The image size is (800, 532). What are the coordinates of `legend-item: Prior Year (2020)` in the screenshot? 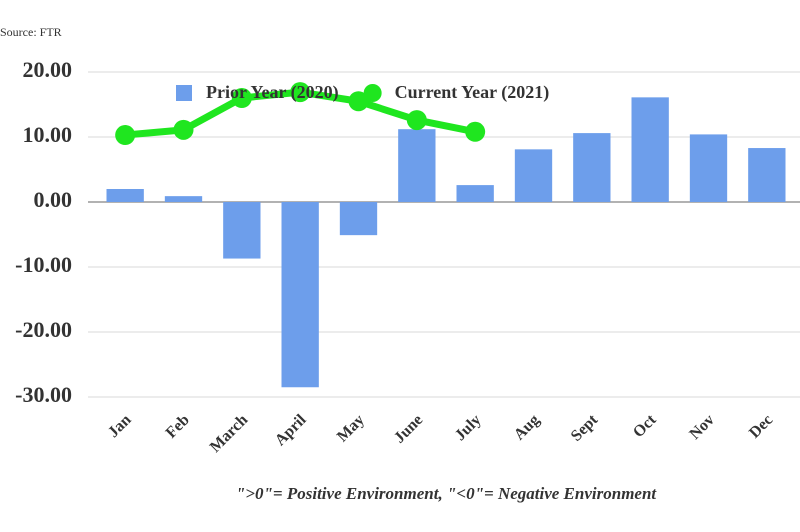 It's located at (257, 92).